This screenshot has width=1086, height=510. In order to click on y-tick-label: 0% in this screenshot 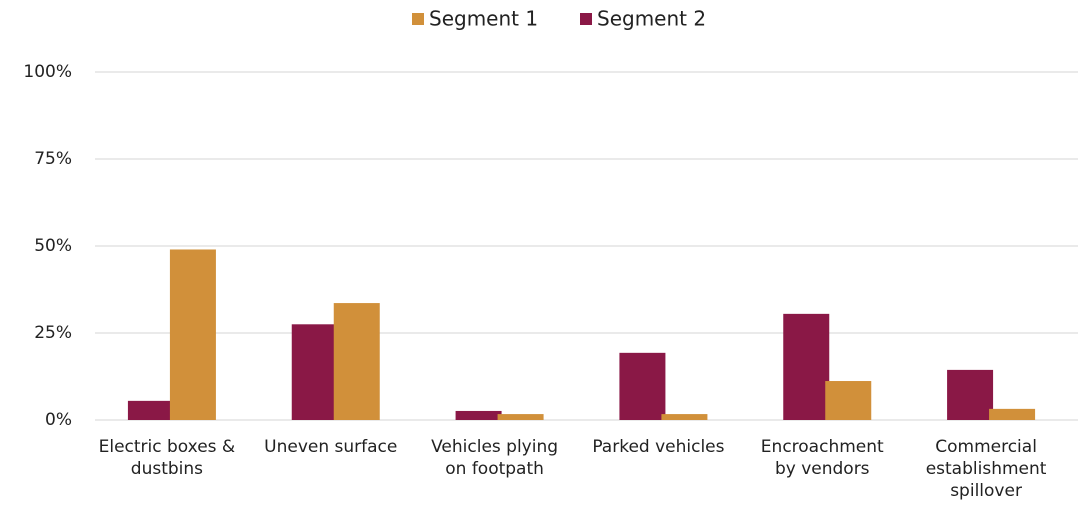, I will do `click(58, 420)`.